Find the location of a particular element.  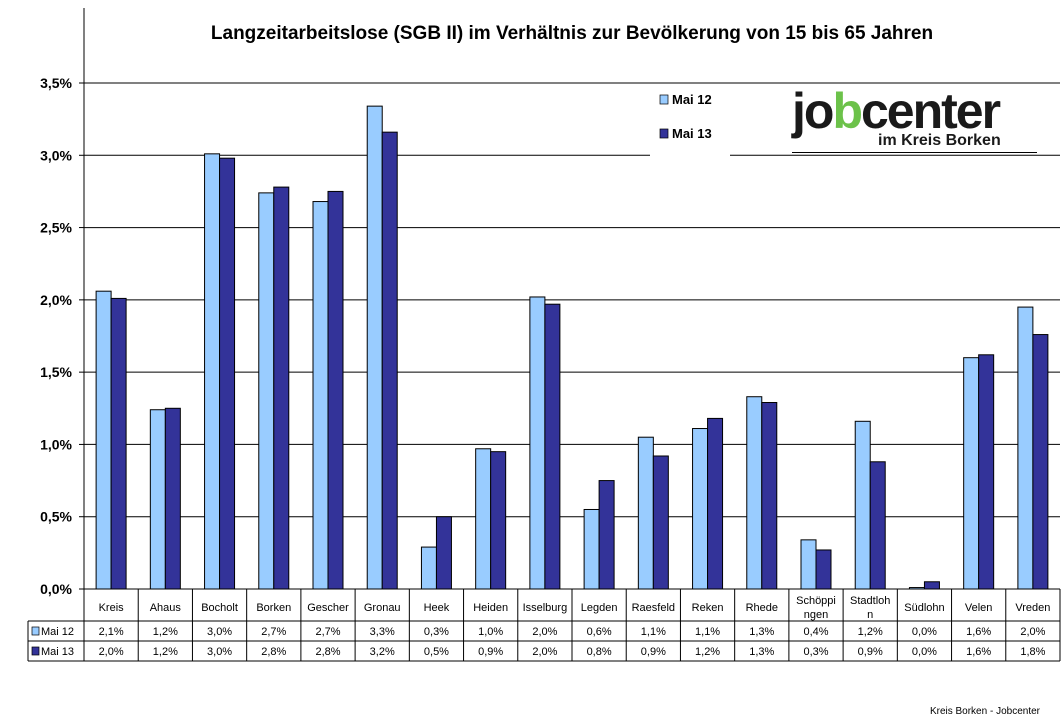

logo-word-part: jo is located at coordinates (813, 111).